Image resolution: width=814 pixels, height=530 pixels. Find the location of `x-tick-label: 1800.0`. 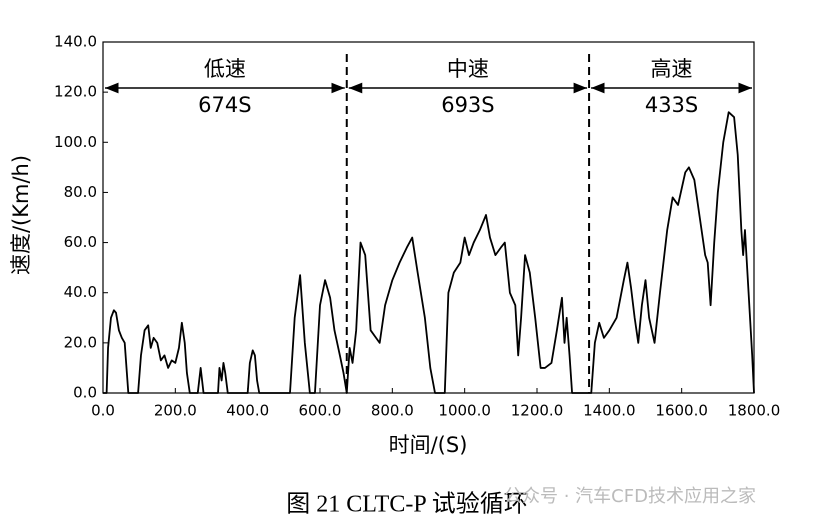

x-tick-label: 1800.0 is located at coordinates (754, 411).